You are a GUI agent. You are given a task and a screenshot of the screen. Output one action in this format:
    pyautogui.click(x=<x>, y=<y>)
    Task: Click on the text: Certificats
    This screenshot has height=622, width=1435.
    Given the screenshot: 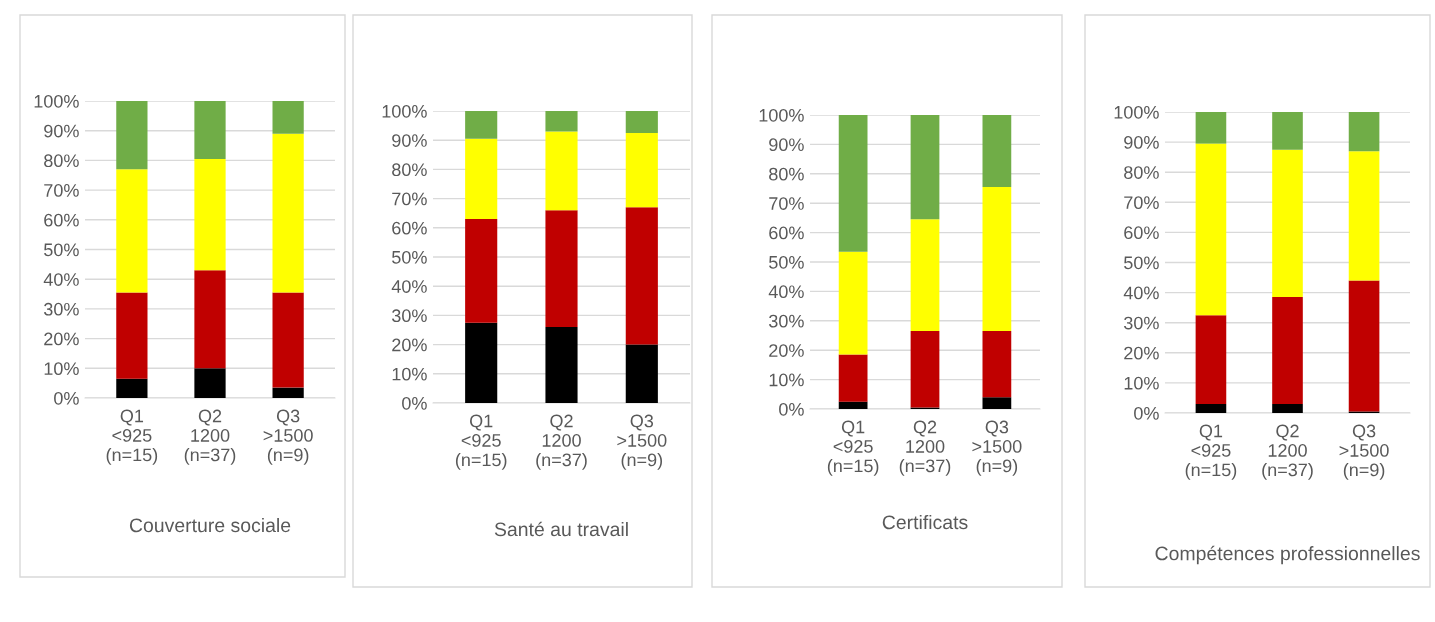 What is the action you would take?
    pyautogui.click(x=925, y=522)
    